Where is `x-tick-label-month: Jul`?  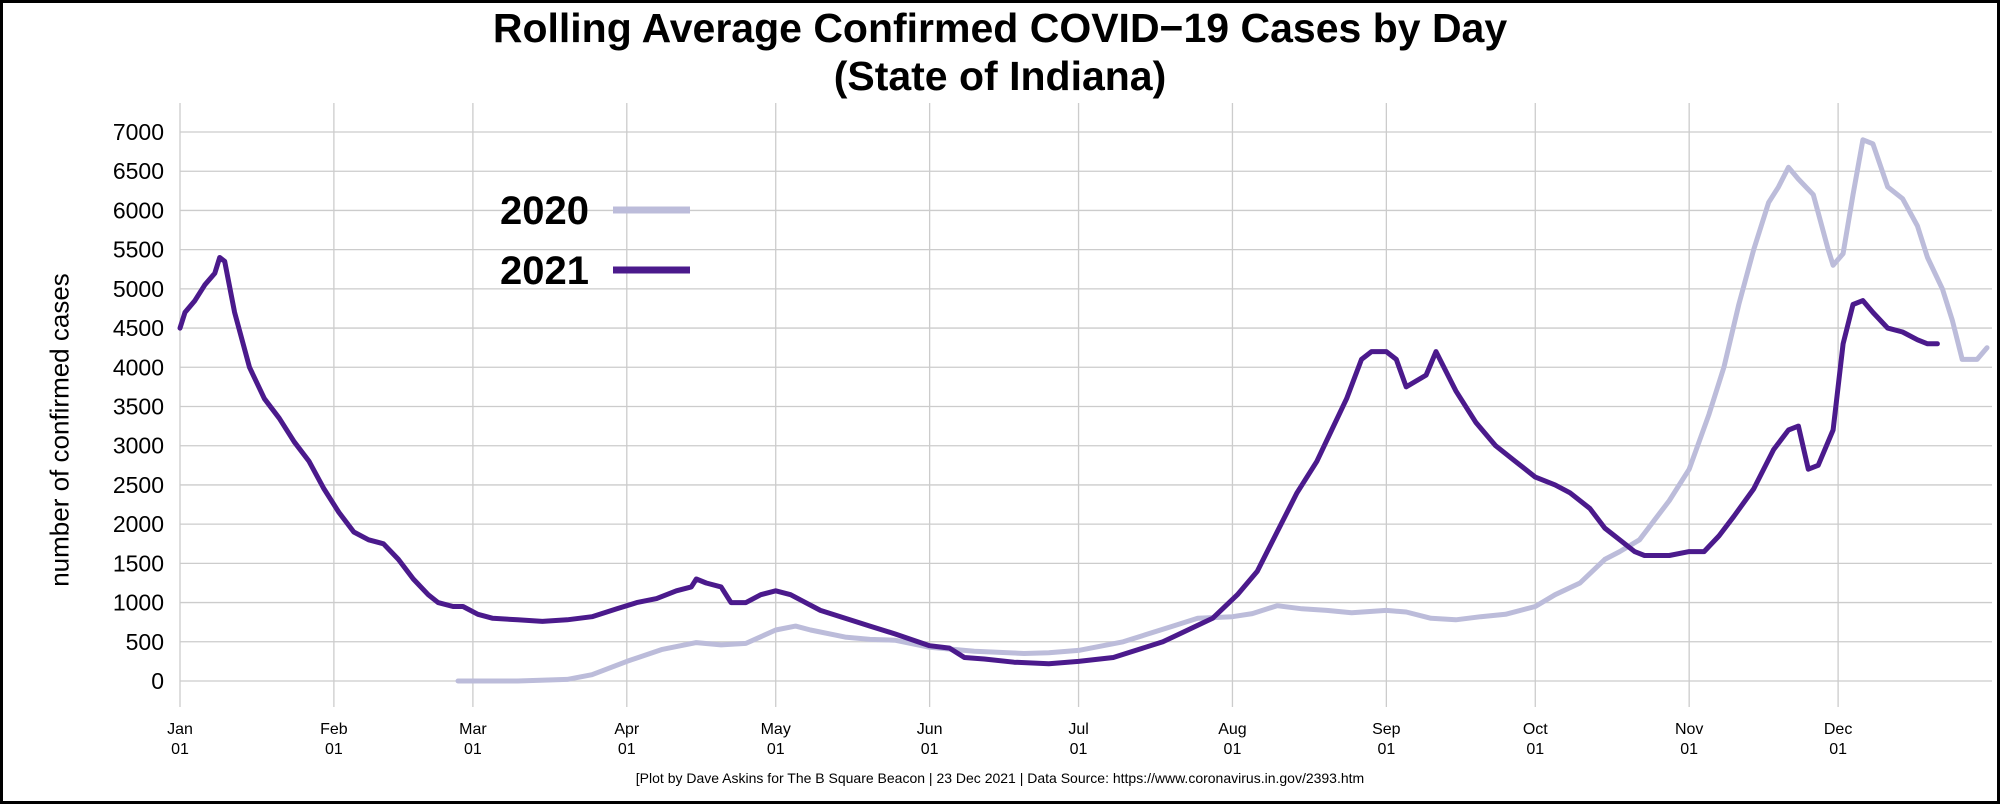 x-tick-label-month: Jul is located at coordinates (1078, 729).